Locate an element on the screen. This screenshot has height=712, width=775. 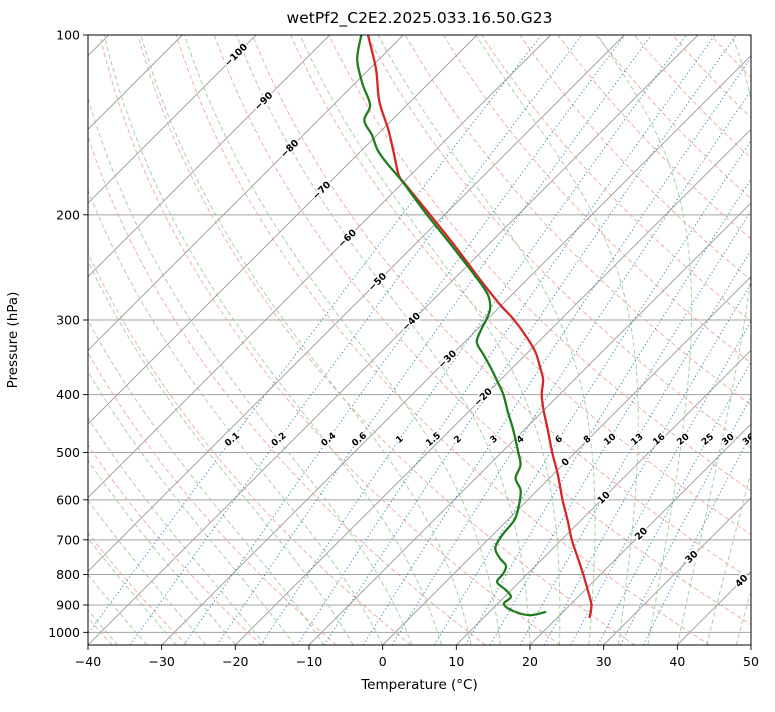
isotherm-label: 40 is located at coordinates (741, 580).